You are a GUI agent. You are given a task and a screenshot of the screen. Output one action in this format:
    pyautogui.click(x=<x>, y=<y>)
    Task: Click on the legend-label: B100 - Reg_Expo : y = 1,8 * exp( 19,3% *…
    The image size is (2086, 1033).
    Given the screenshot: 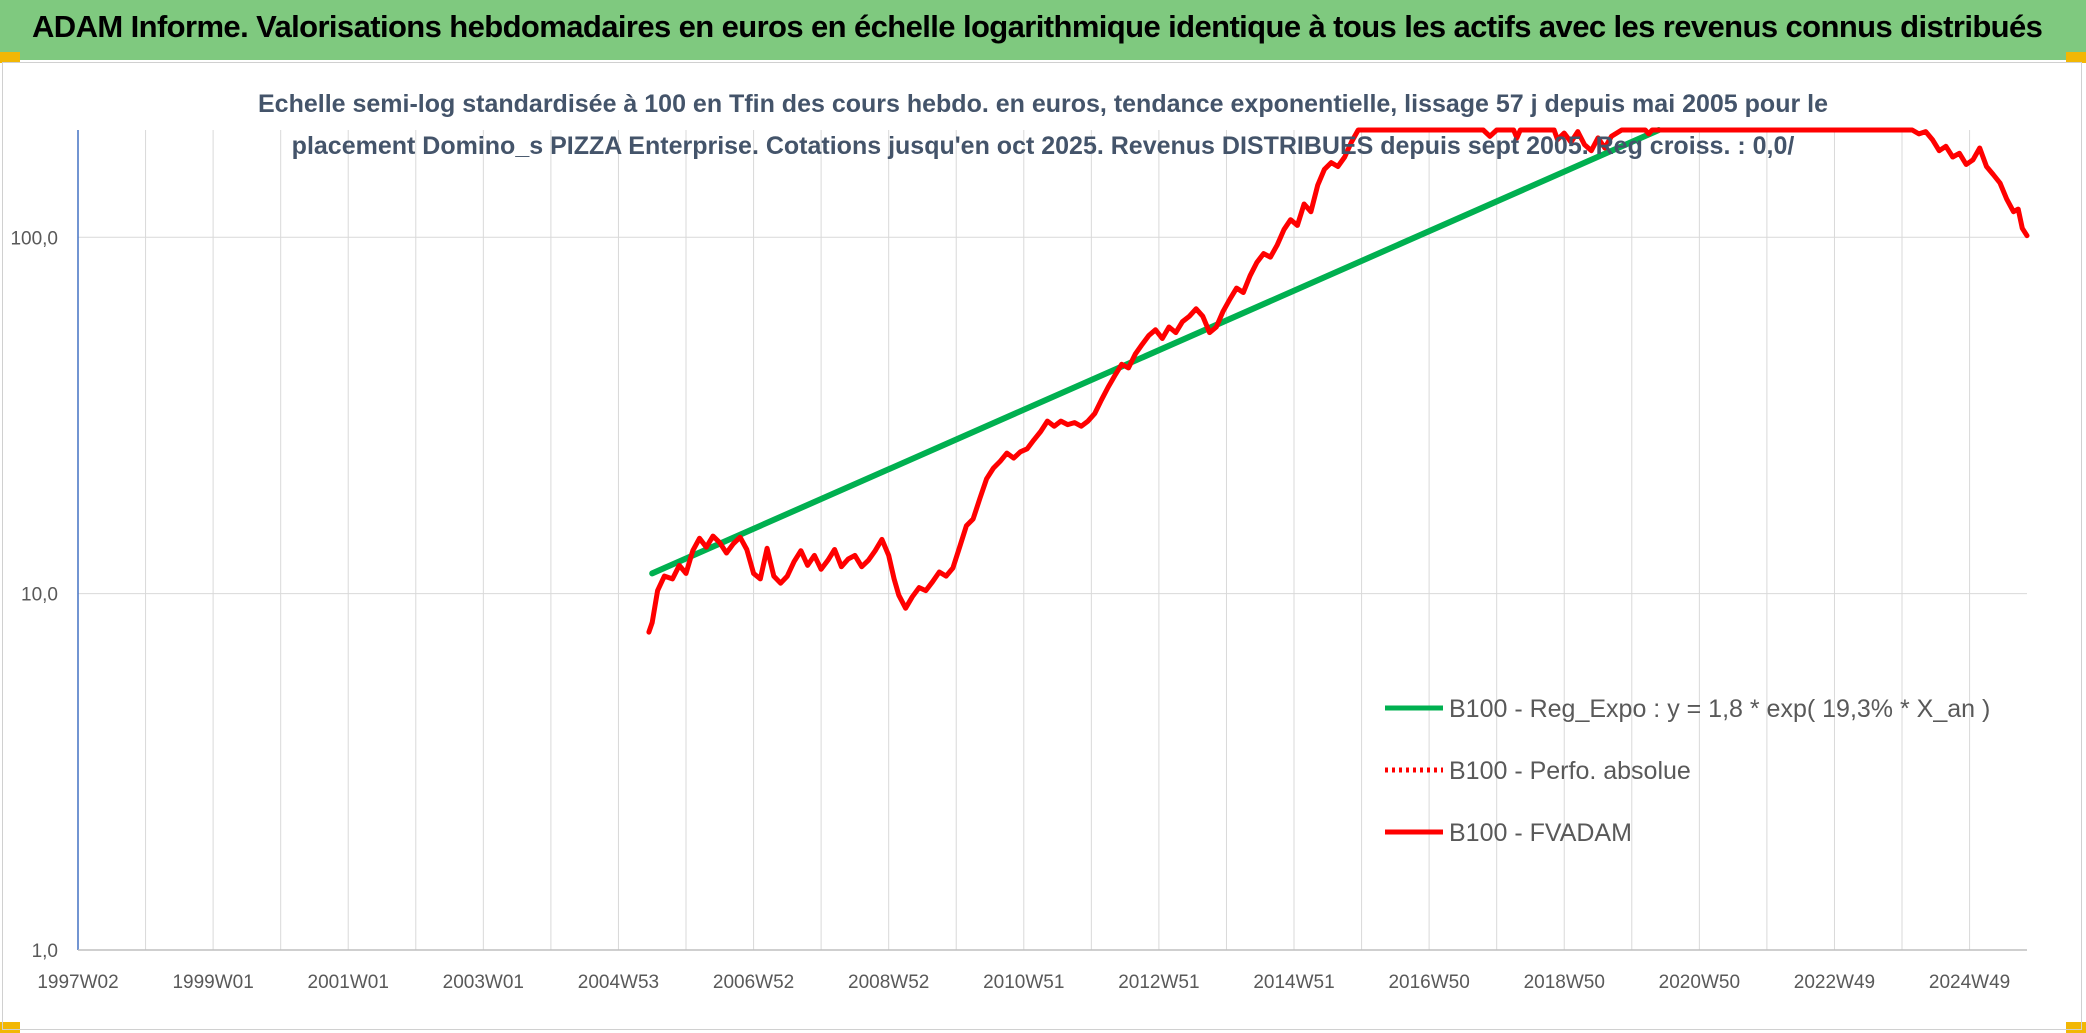 What is the action you would take?
    pyautogui.click(x=1719, y=709)
    